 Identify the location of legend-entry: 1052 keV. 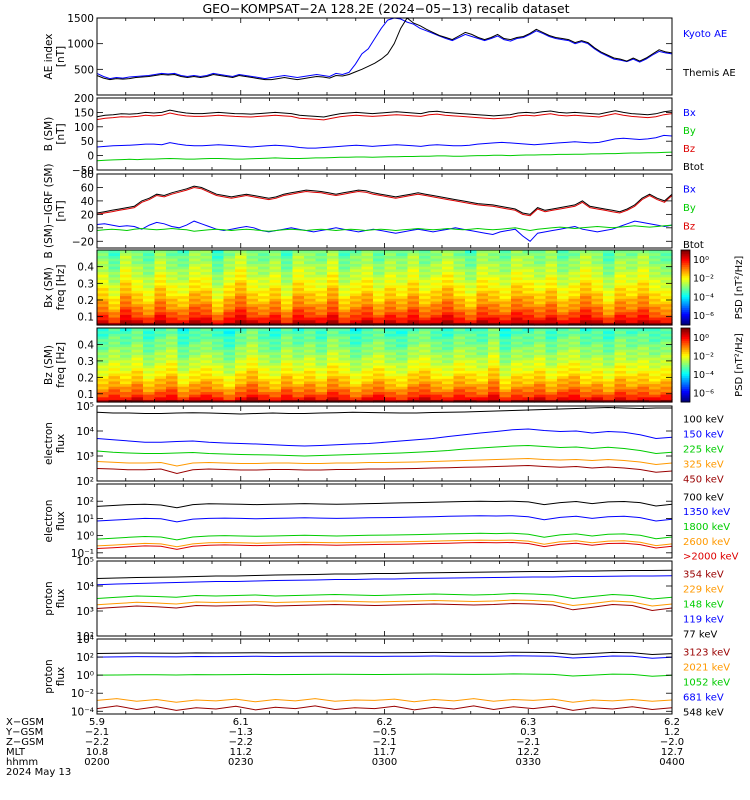
(706, 683).